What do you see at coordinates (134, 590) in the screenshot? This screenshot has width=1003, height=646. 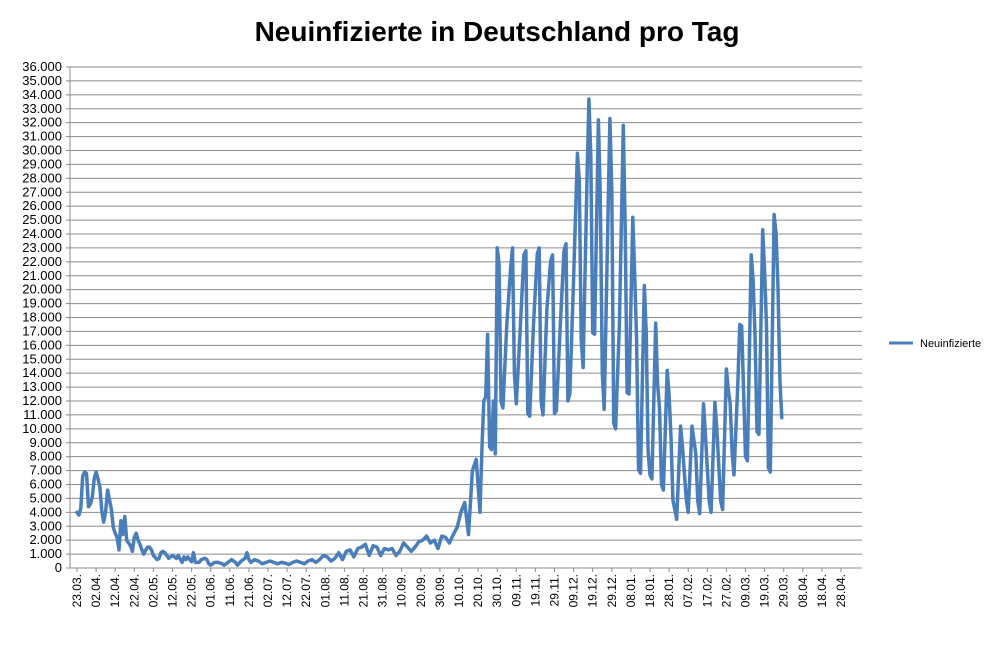 I see `x-tick-label: 22.04.` at bounding box center [134, 590].